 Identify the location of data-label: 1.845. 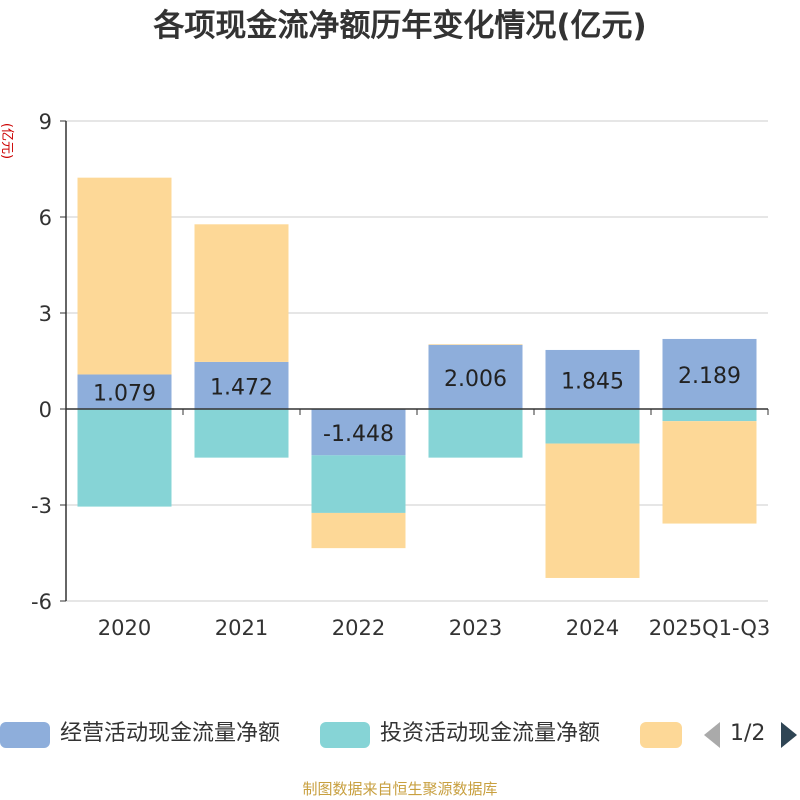
(592, 381).